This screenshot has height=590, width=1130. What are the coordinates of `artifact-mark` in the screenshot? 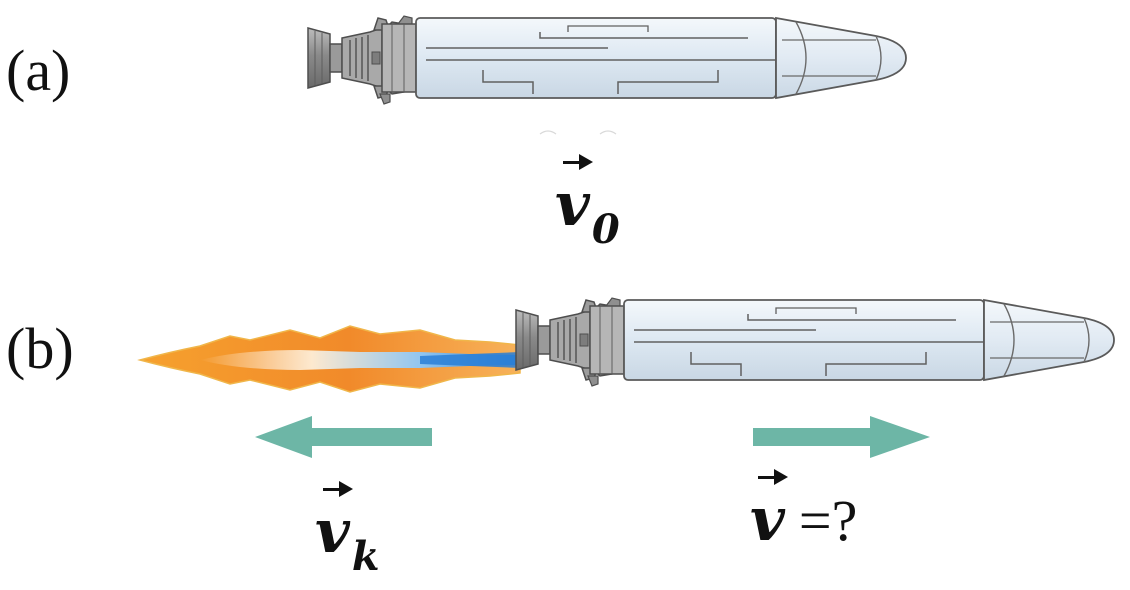 It's located at (578, 132).